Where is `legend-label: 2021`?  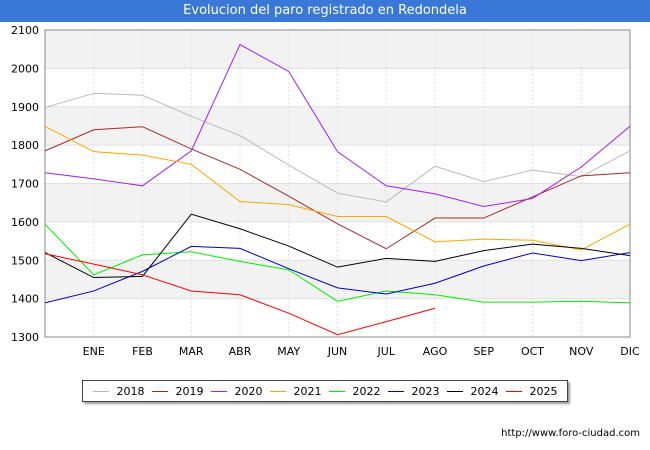 legend-label: 2021 is located at coordinates (307, 391).